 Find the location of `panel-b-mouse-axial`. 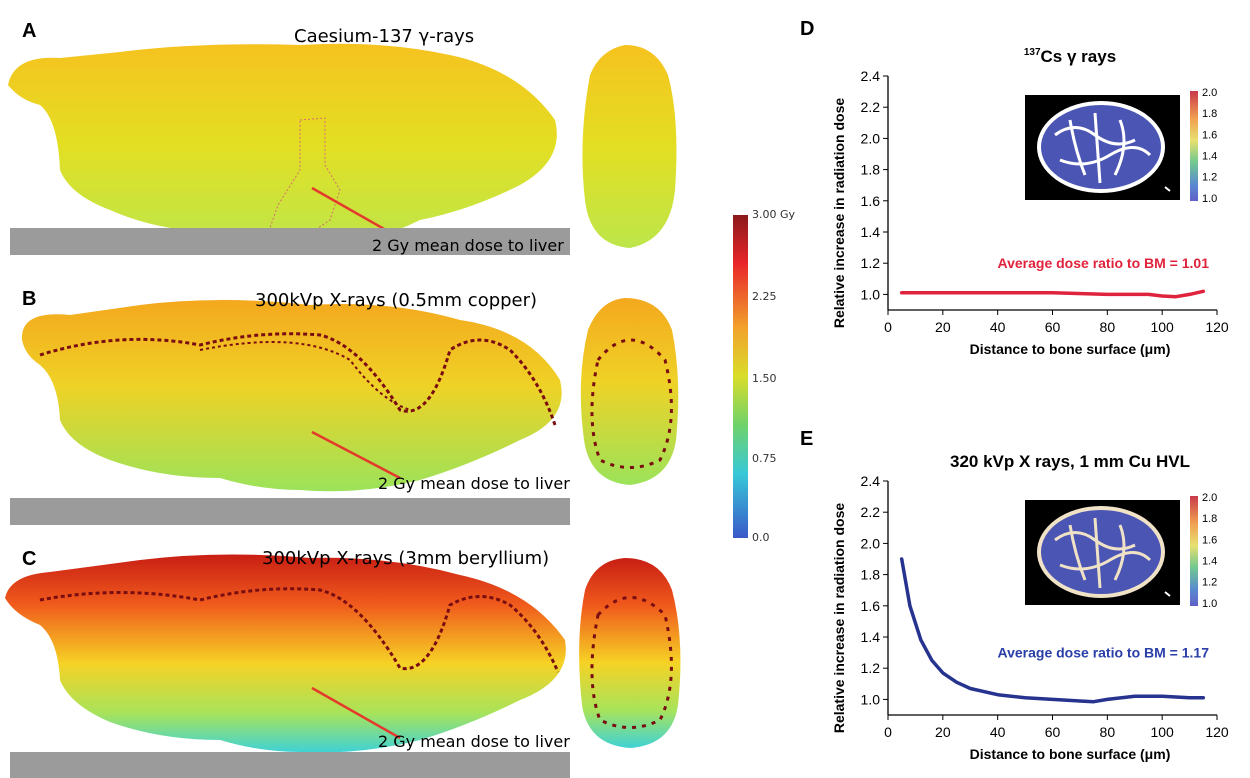

panel-b-mouse-axial is located at coordinates (629, 391).